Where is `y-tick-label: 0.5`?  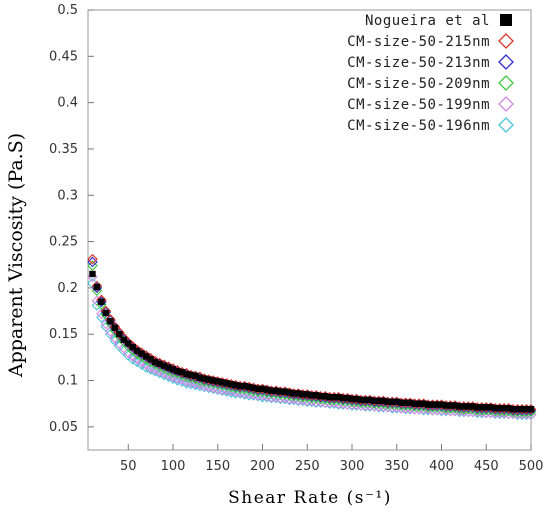
y-tick-label: 0.5 is located at coordinates (67, 10).